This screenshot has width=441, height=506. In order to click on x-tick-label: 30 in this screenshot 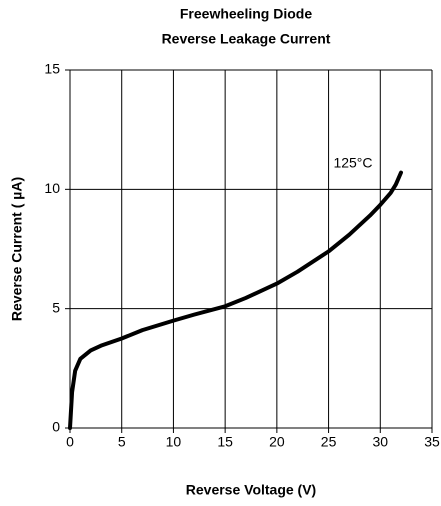, I will do `click(380, 442)`.